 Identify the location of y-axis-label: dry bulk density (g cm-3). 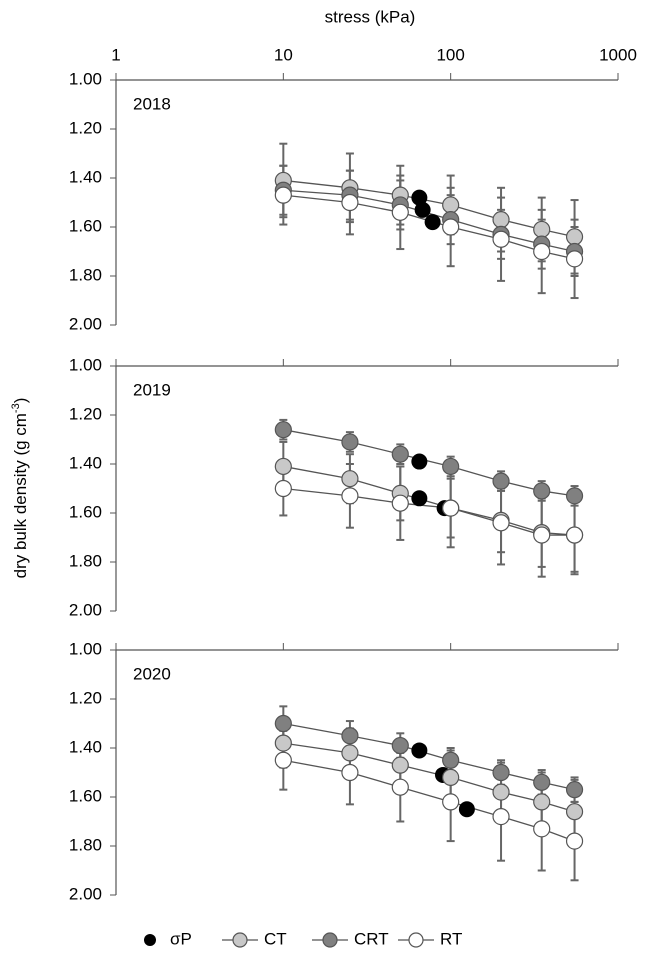
(20, 488).